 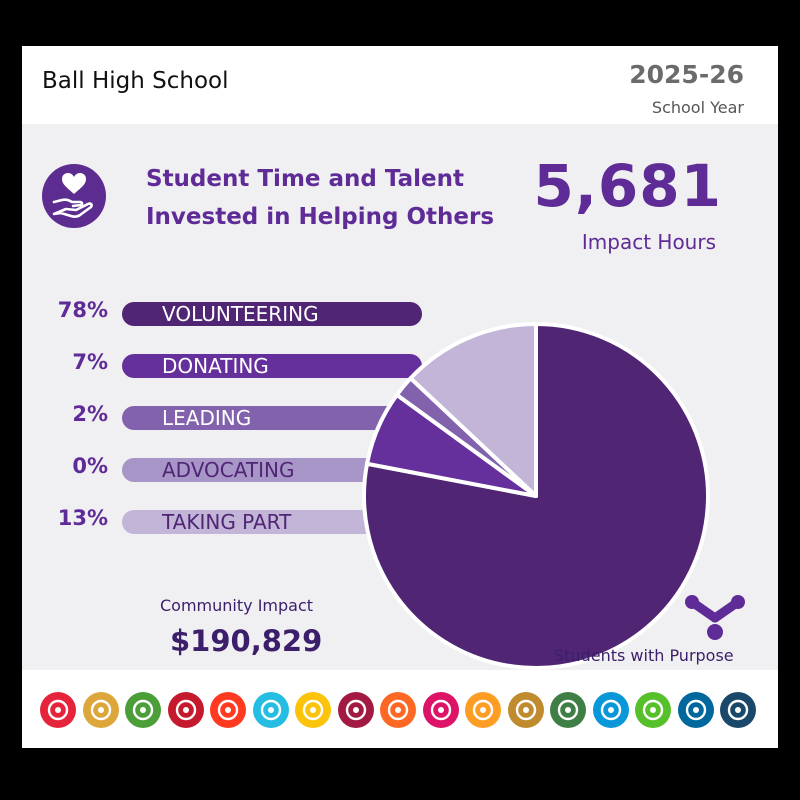 I want to click on heart-hand-icon, so click(x=74, y=196).